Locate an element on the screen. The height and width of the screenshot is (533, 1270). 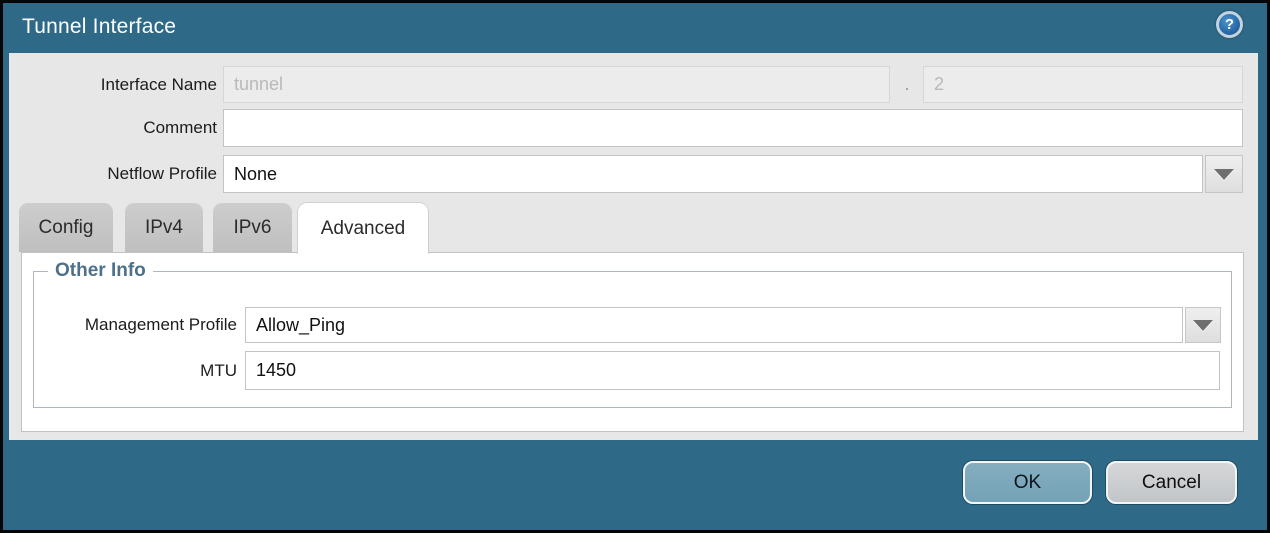
cancel-button: Cancel is located at coordinates (1171, 482).